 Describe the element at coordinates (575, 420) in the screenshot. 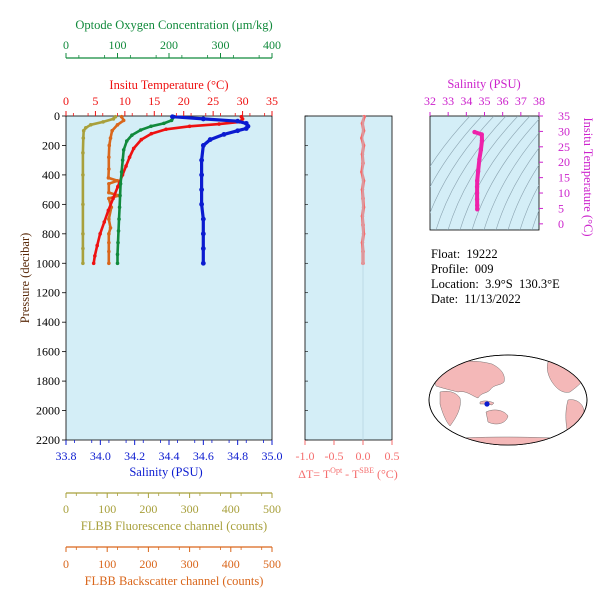

I see `land-south-america` at that location.